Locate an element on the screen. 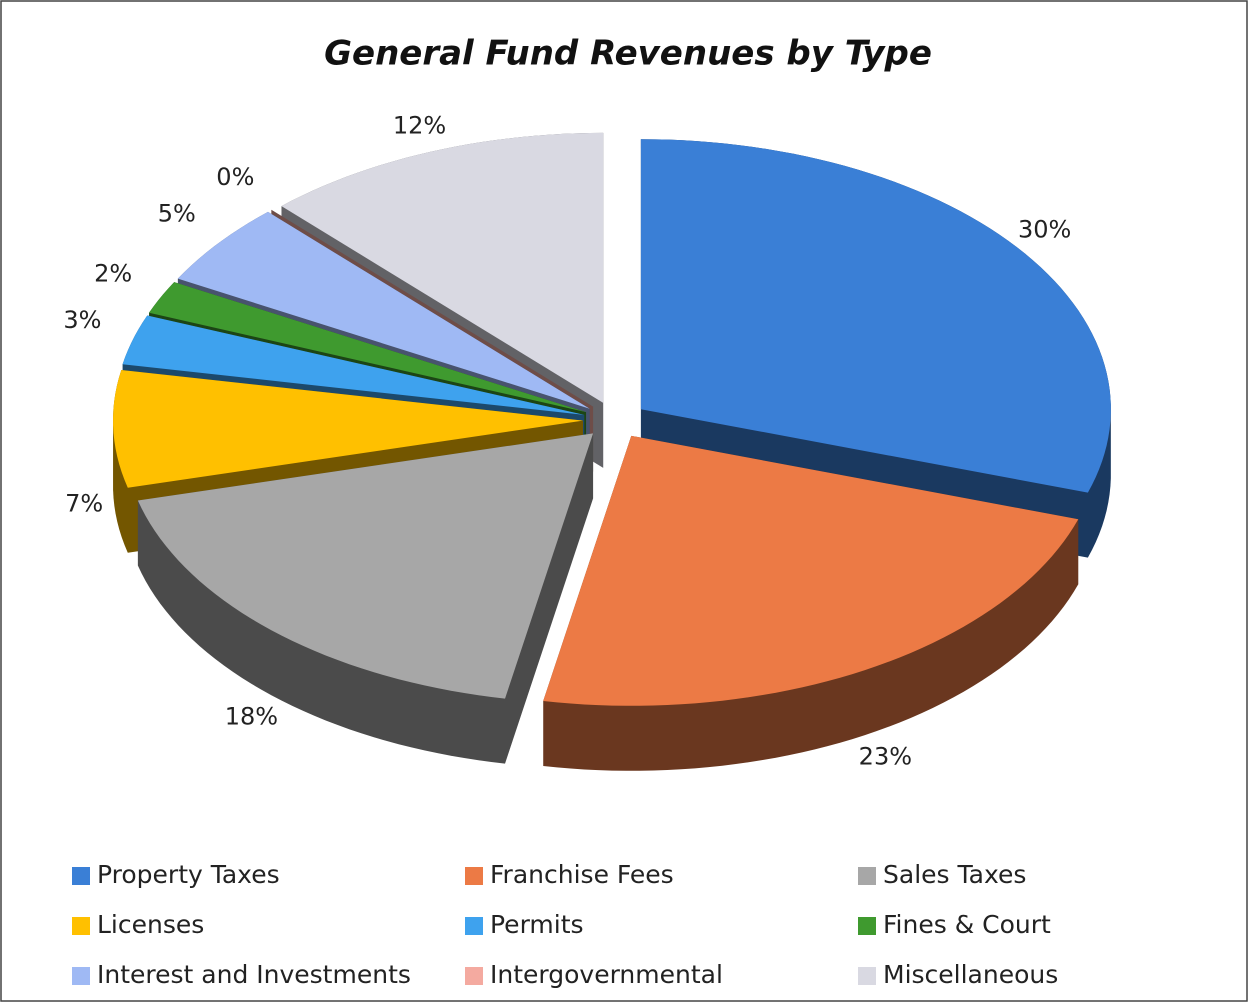 The height and width of the screenshot is (1003, 1250). data-label: 5% is located at coordinates (177, 214).